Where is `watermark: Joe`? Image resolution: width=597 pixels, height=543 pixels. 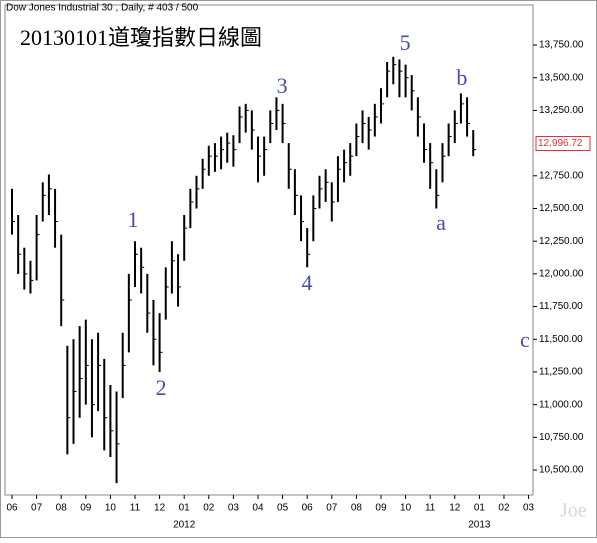
watermark: Joe is located at coordinates (573, 511).